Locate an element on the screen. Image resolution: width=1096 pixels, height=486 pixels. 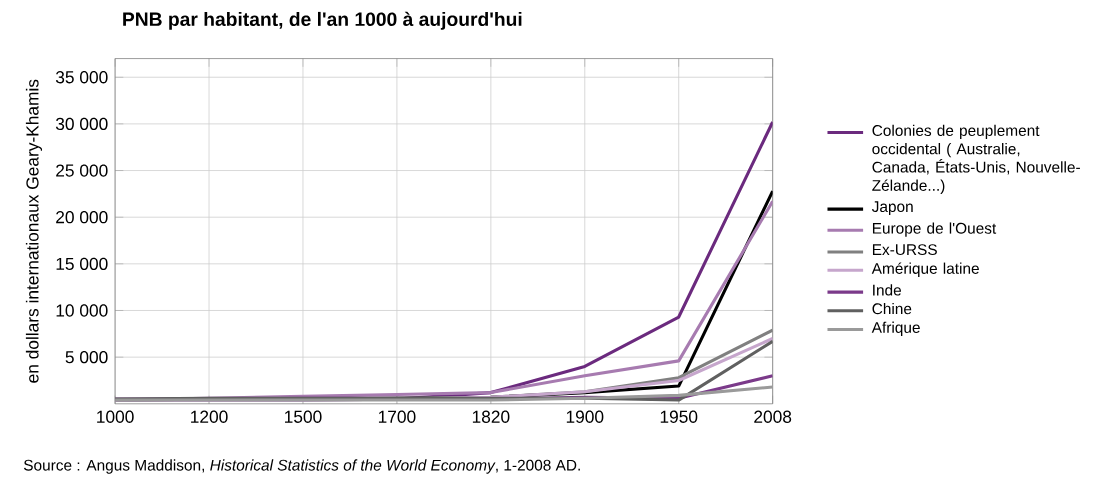
x-tick-label: 1820 is located at coordinates (491, 416).